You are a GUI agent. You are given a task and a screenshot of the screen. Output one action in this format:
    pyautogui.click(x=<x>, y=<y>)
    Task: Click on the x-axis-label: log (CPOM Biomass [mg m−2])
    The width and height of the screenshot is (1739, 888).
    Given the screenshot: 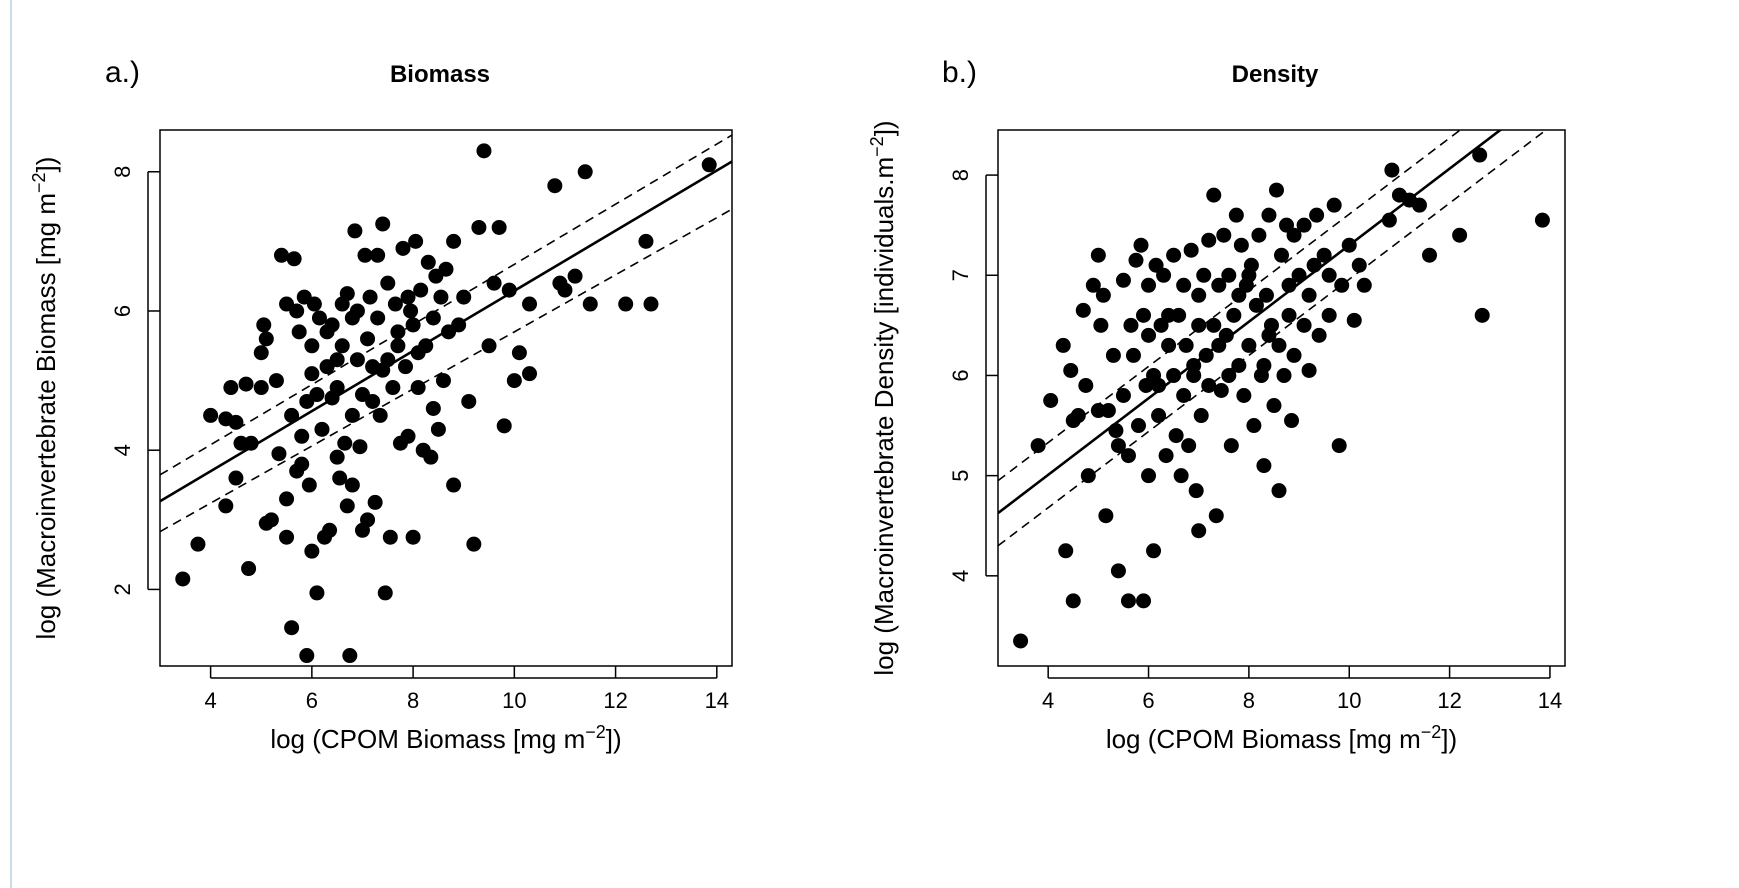 What is the action you would take?
    pyautogui.click(x=445, y=738)
    